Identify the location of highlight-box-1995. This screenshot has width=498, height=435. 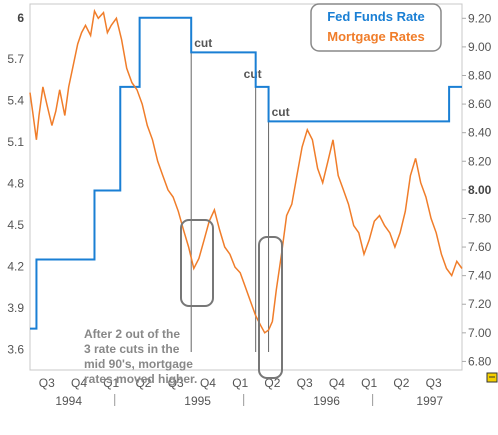
(197, 263).